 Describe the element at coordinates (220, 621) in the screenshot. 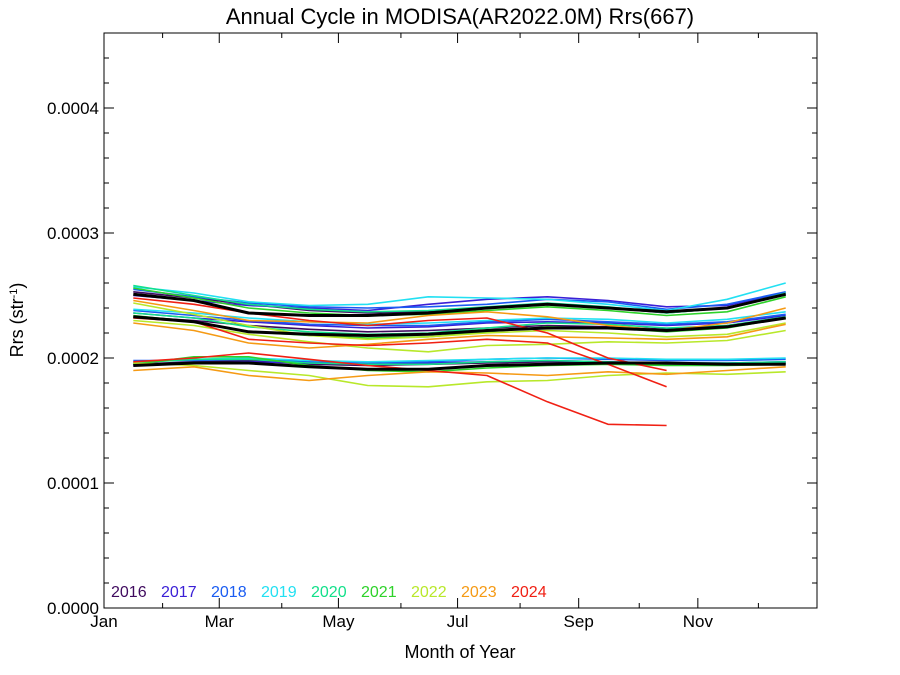

I see `x-tick-label: Mar` at that location.